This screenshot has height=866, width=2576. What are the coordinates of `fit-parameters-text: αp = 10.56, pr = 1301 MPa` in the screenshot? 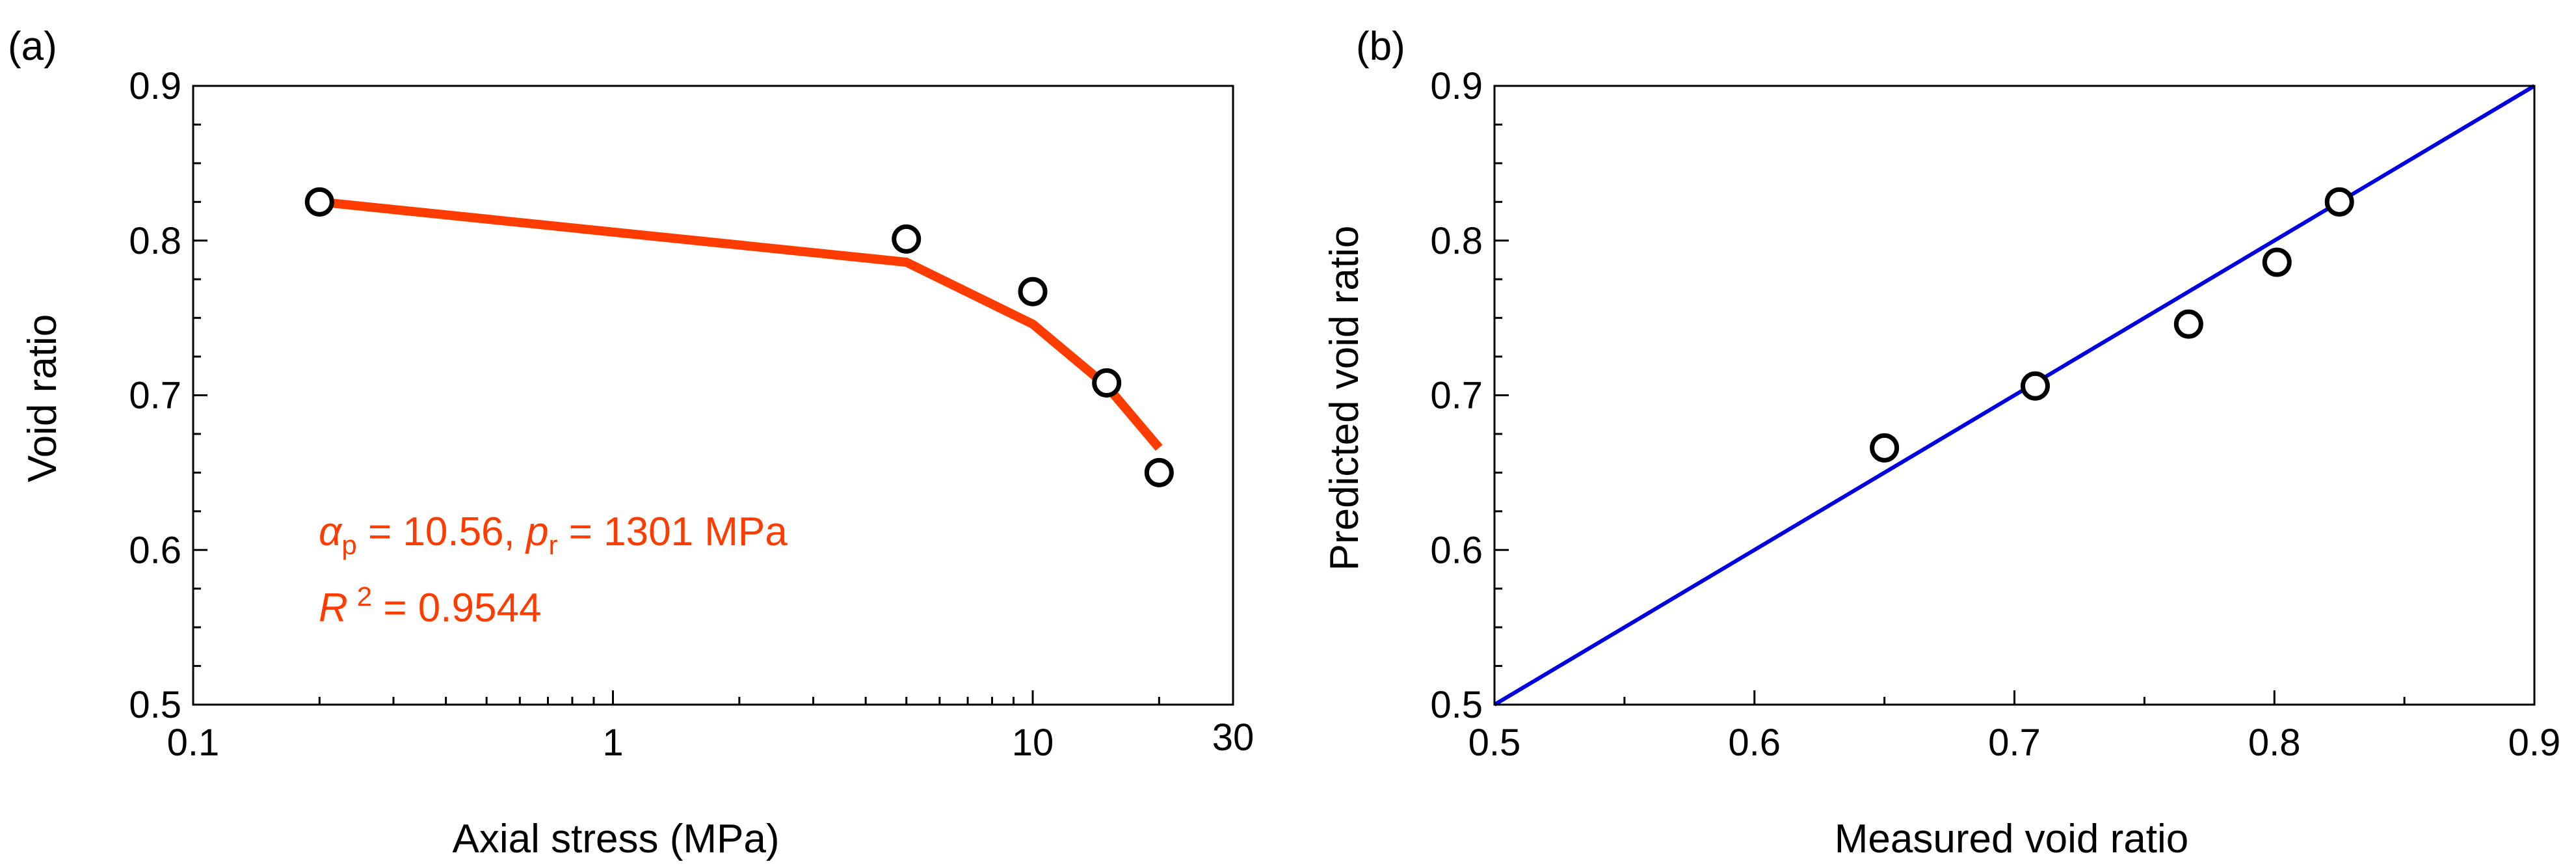 It's located at (553, 534).